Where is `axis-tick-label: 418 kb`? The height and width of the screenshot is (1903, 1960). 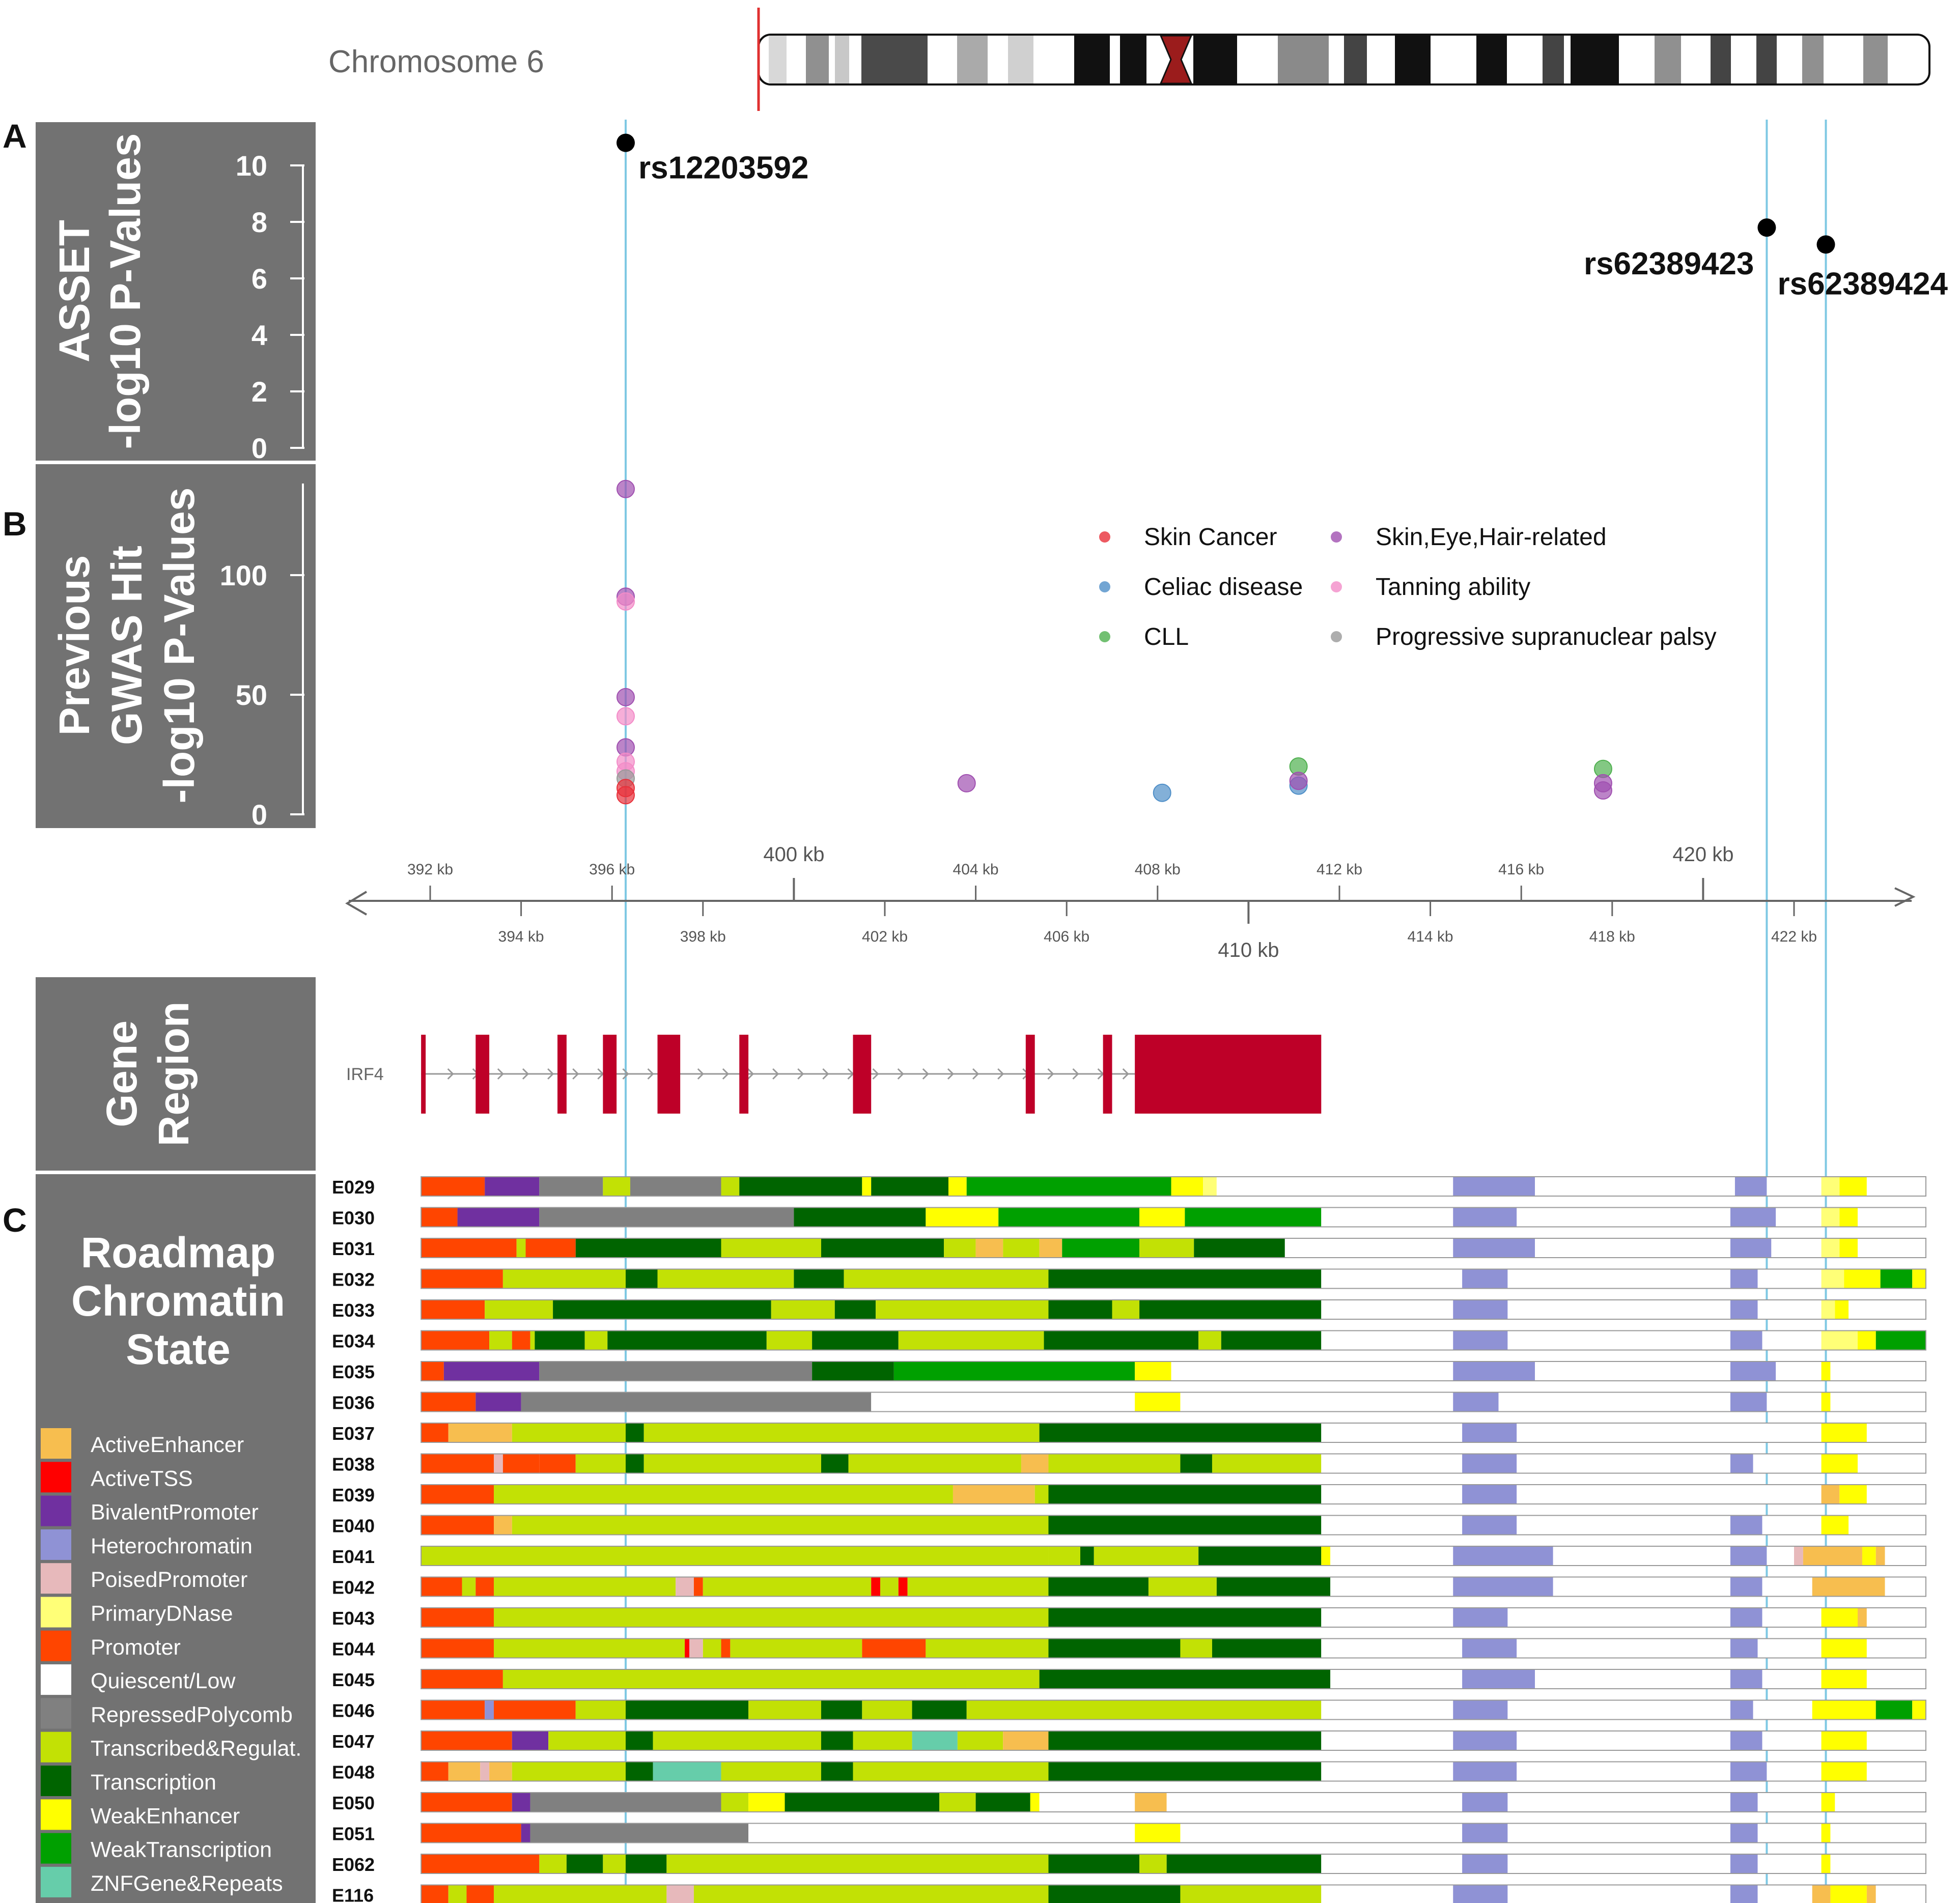
axis-tick-label: 418 kb is located at coordinates (1612, 937).